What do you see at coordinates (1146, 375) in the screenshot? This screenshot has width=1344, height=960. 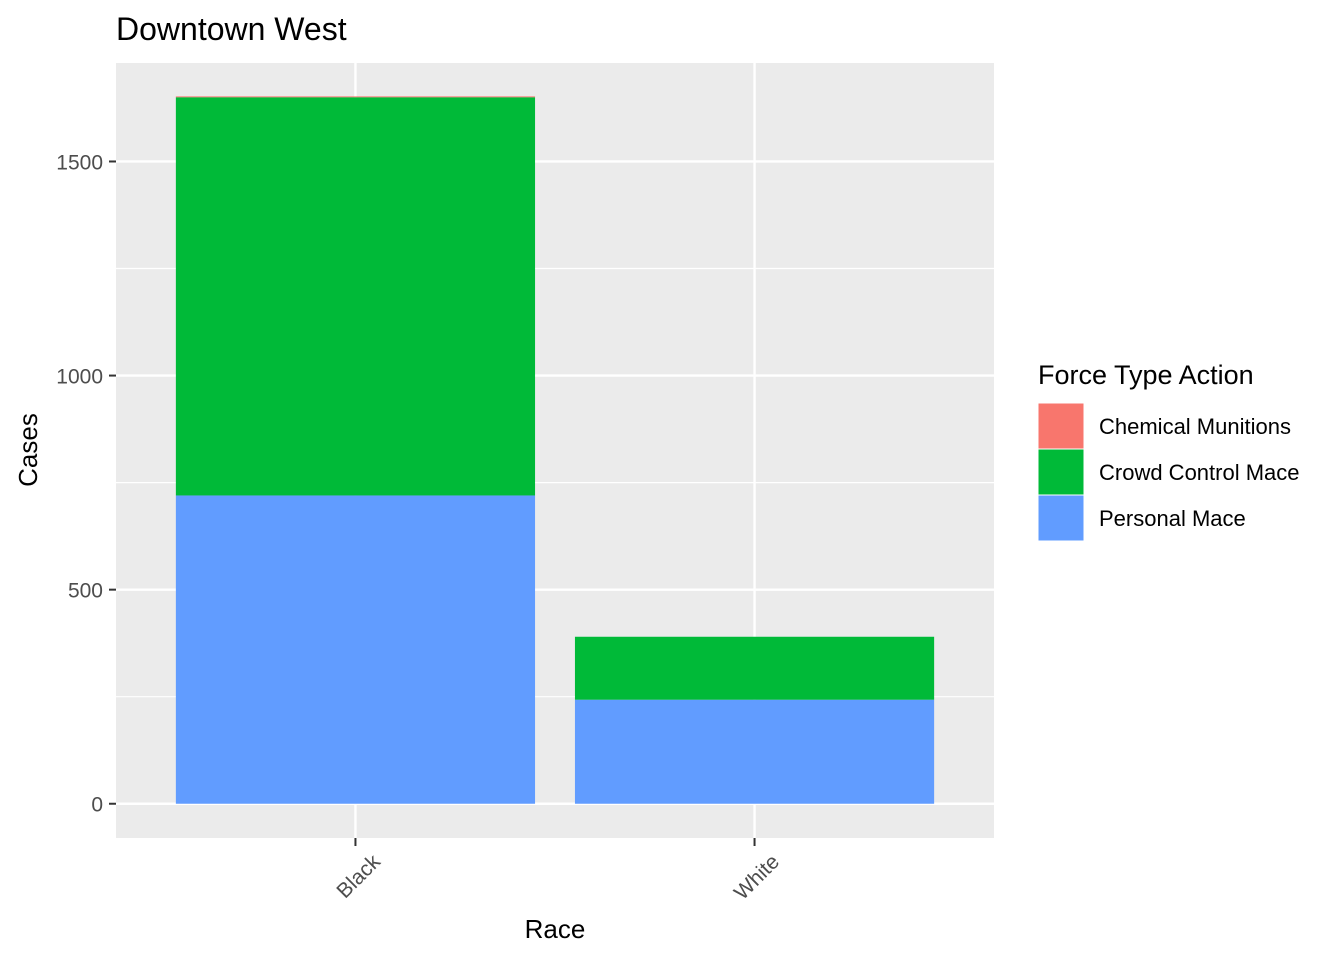 I see `legend-title: Force Type Action` at bounding box center [1146, 375].